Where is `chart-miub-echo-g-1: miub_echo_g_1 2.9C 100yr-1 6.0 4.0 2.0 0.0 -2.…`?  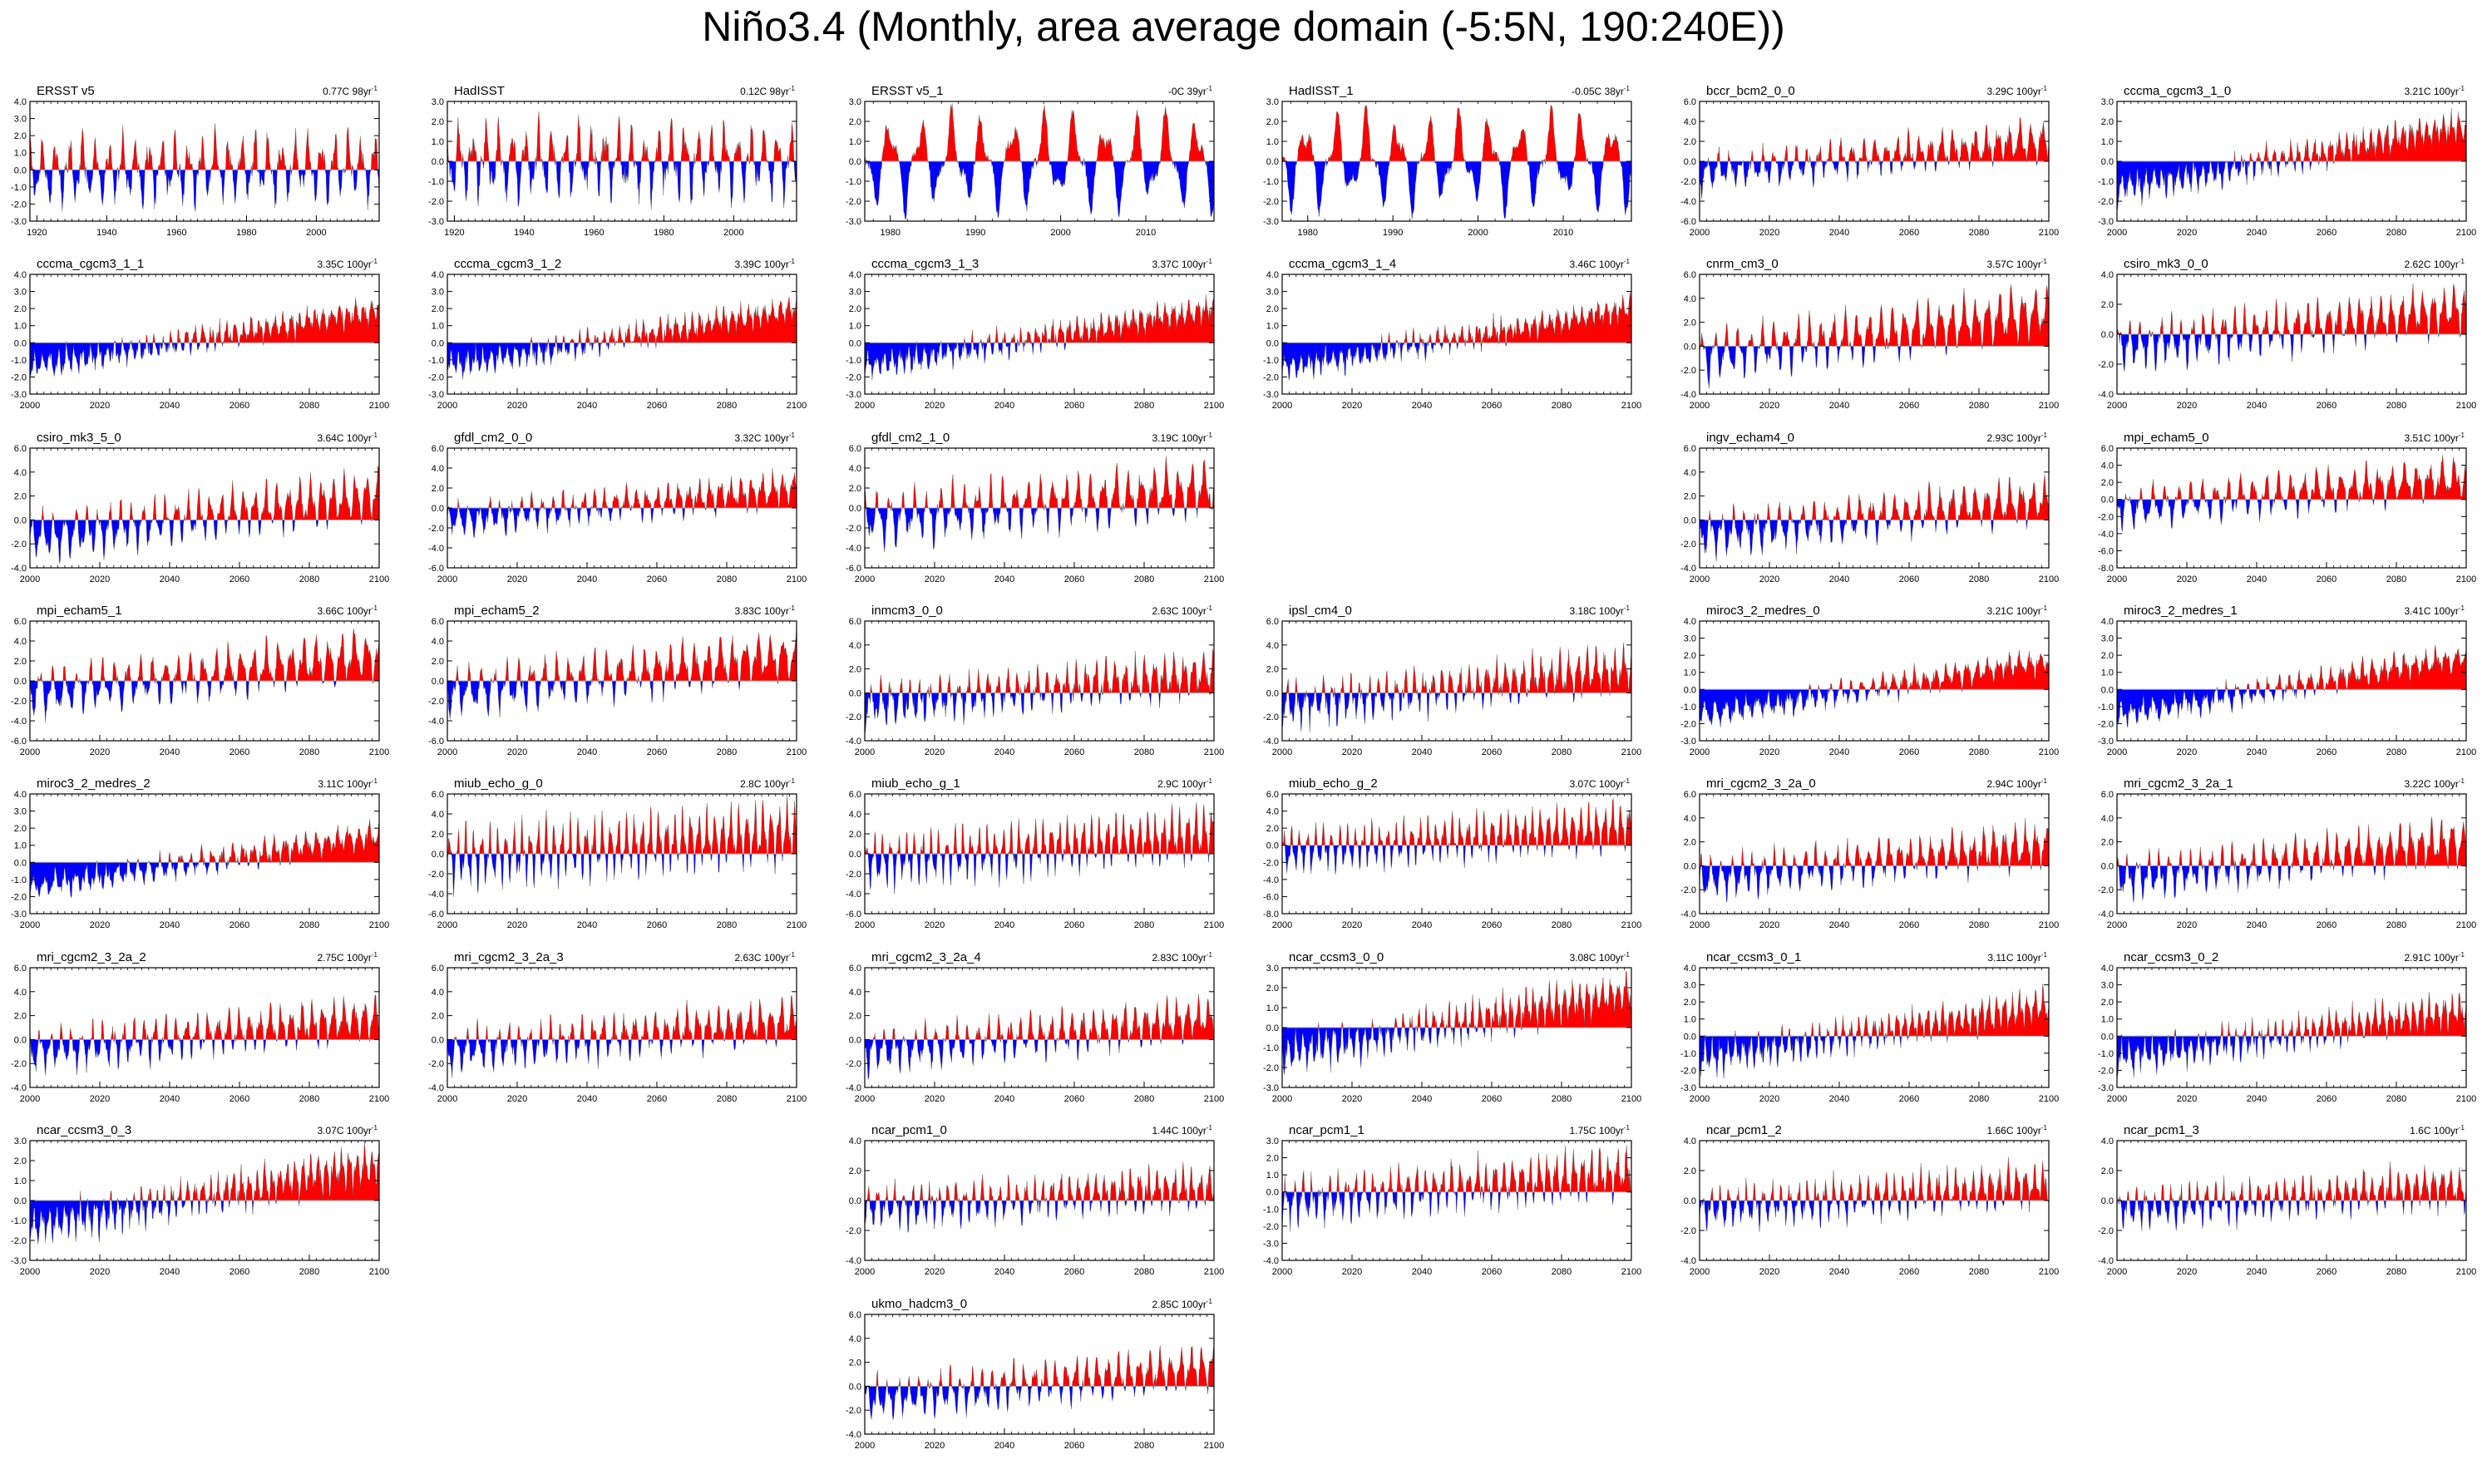
chart-miub-echo-g-1: miub_echo_g_1 2.9C 100yr-1 6.0 4.0 2.0 0.0 -2.… is located at coordinates (1035, 853).